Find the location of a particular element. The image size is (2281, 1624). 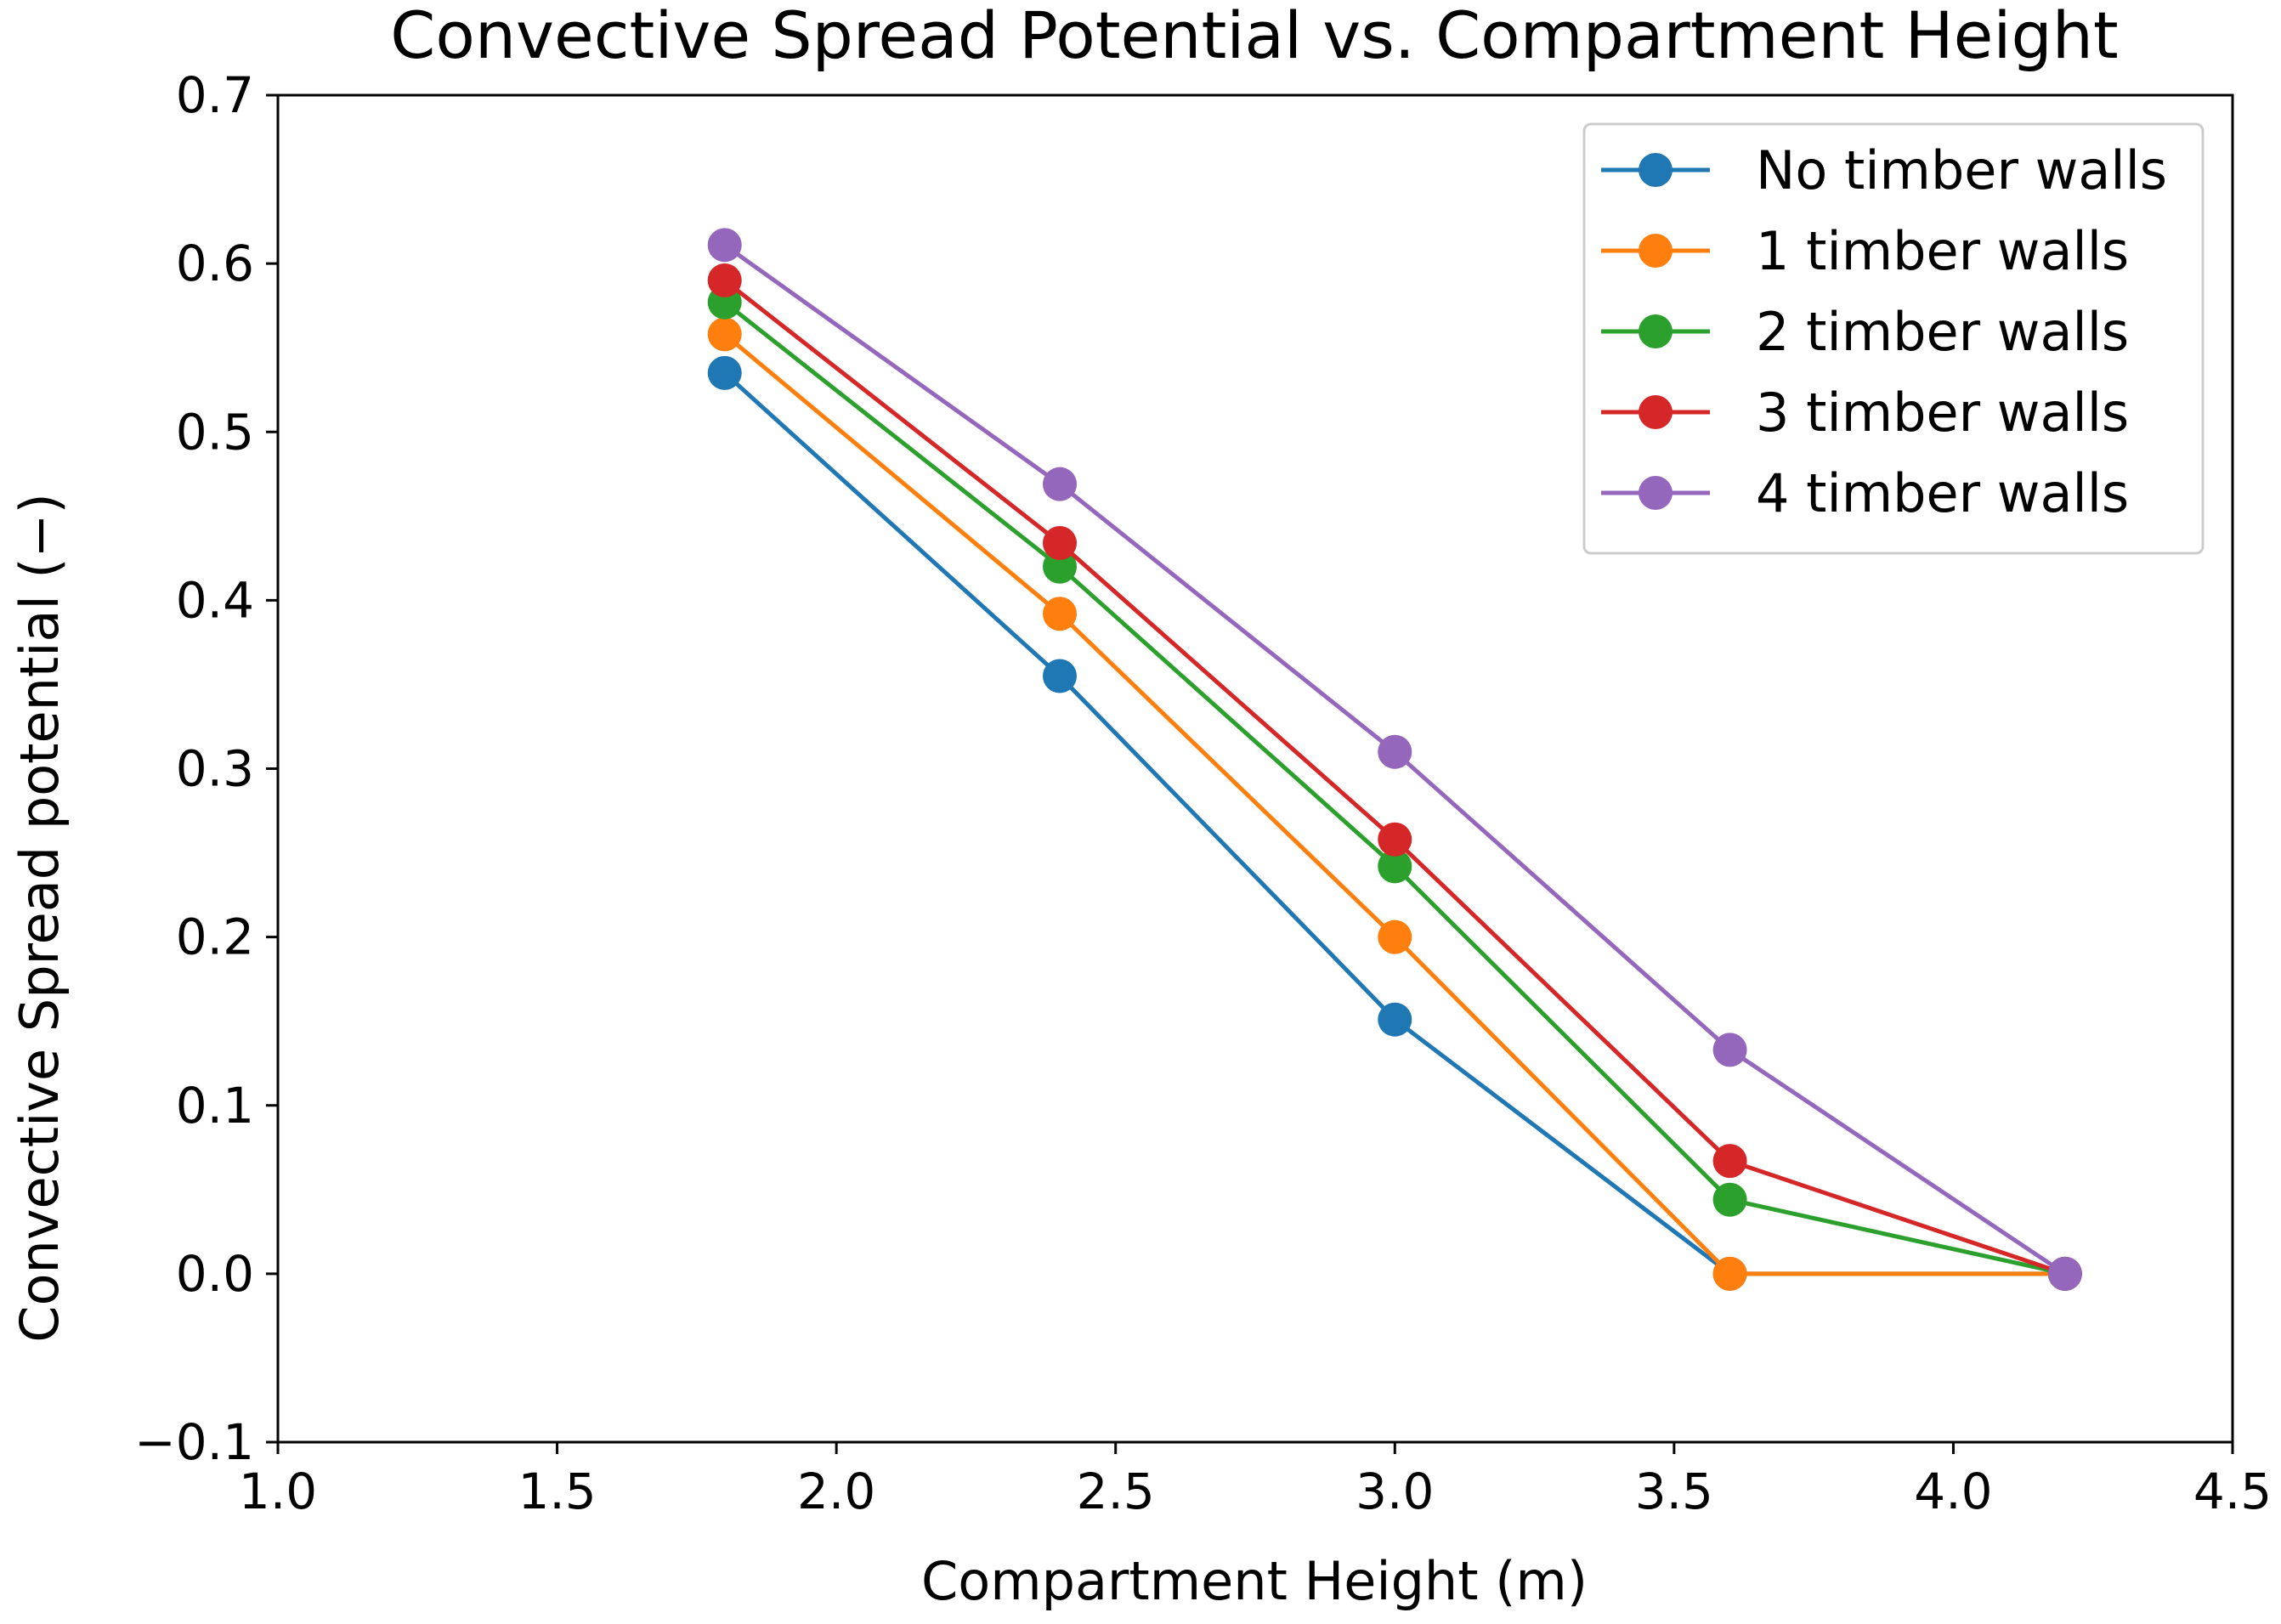

legend-item-3-timber-walls: 3 timber walls is located at coordinates (1865, 413).